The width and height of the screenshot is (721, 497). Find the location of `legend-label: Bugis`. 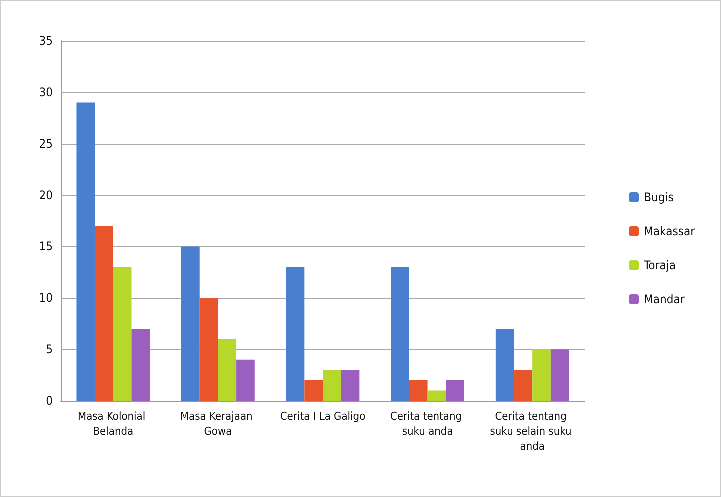

legend-label: Bugis is located at coordinates (659, 197).